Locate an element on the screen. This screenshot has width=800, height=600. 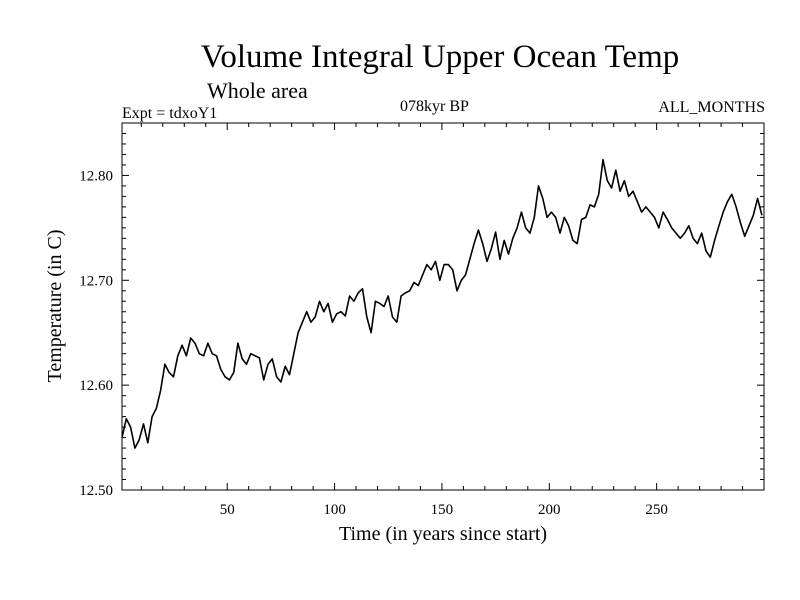
chart-subtitle: Whole area is located at coordinates (257, 90).